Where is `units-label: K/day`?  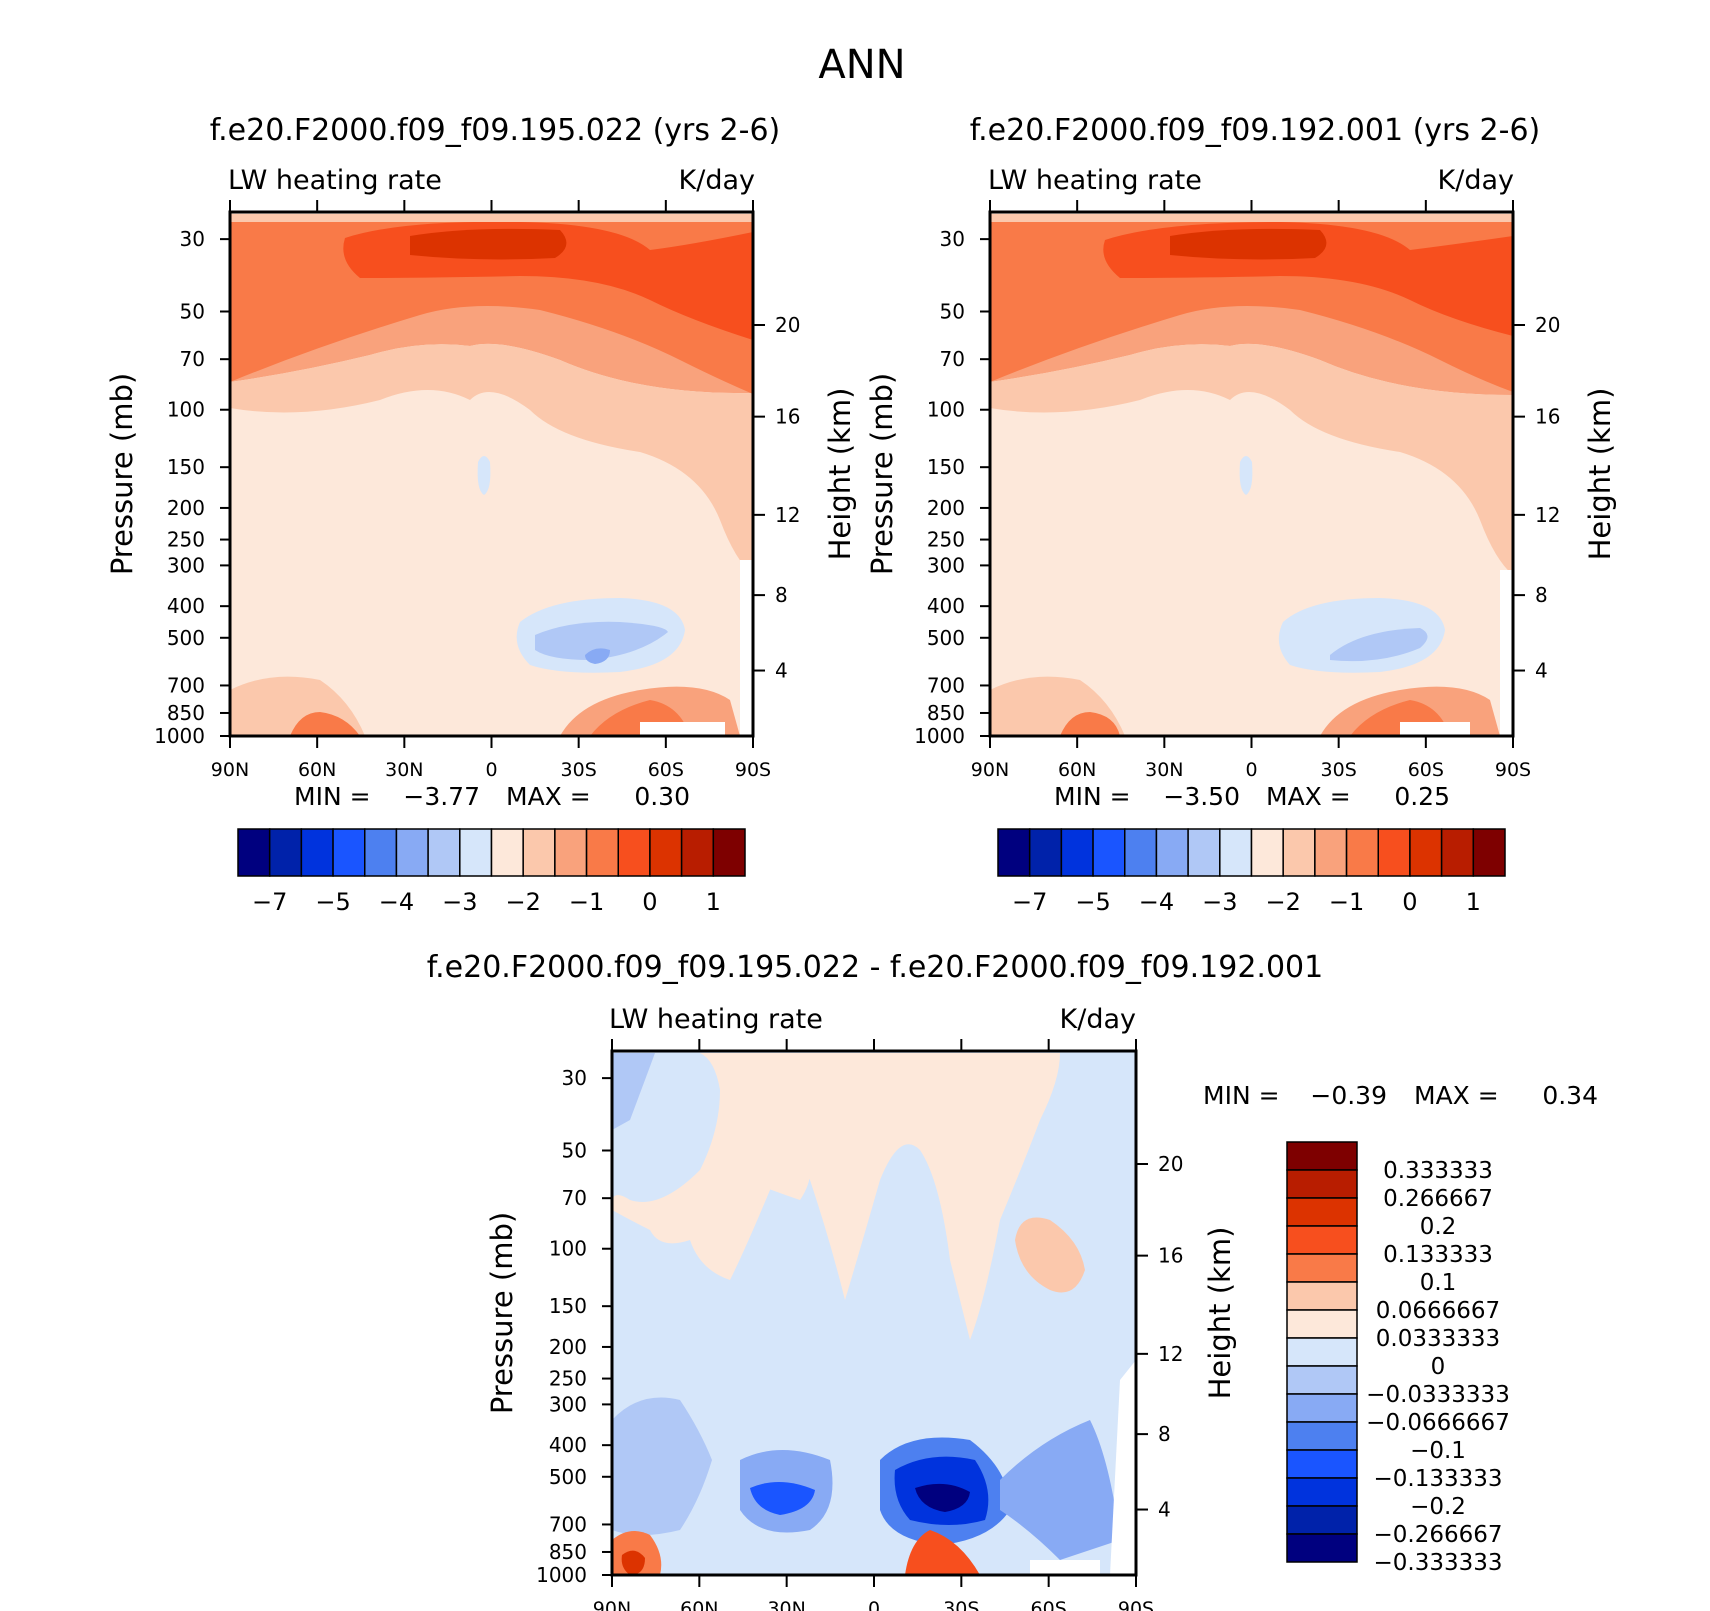 units-label: K/day is located at coordinates (717, 180).